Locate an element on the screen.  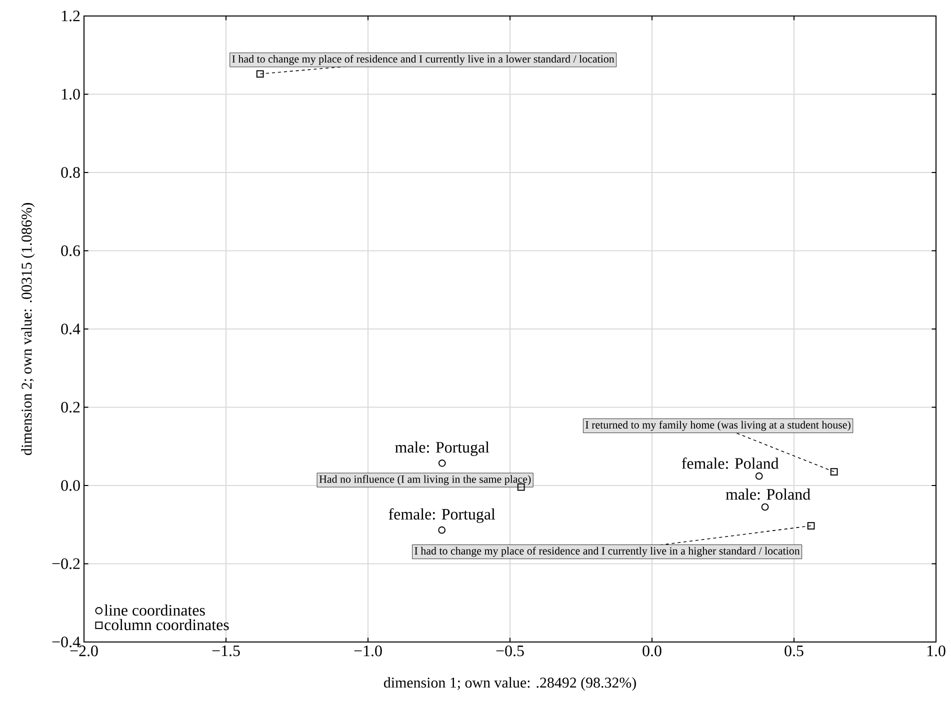
x-axis-title: dimension 1; own value: .28492 (98.32%) is located at coordinates (510, 684).